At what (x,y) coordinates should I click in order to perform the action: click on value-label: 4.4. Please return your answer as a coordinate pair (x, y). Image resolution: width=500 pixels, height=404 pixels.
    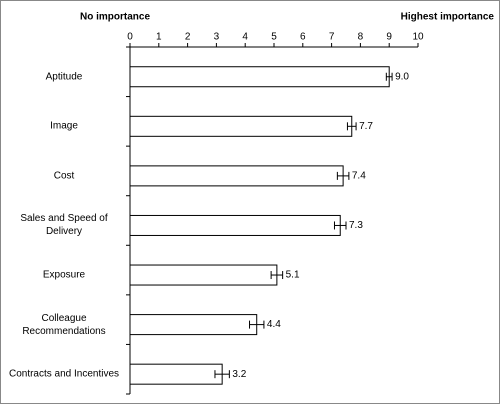
    Looking at the image, I should click on (274, 324).